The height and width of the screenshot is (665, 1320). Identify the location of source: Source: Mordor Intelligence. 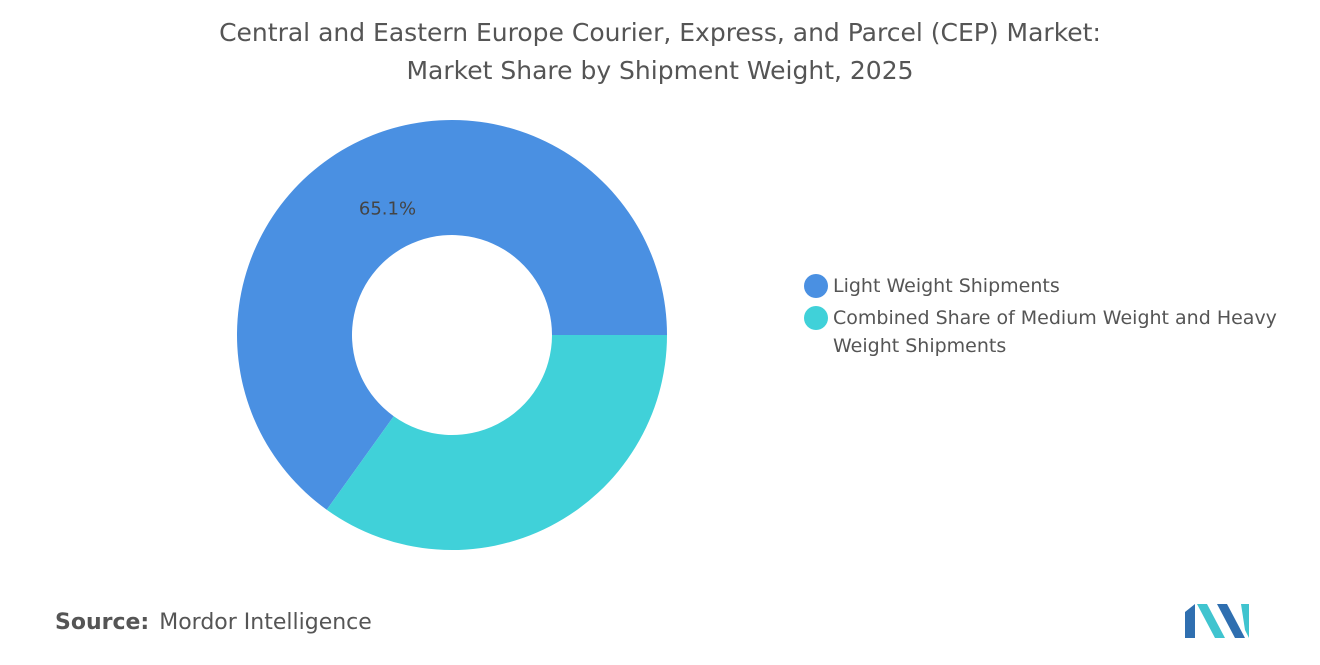
(213, 622).